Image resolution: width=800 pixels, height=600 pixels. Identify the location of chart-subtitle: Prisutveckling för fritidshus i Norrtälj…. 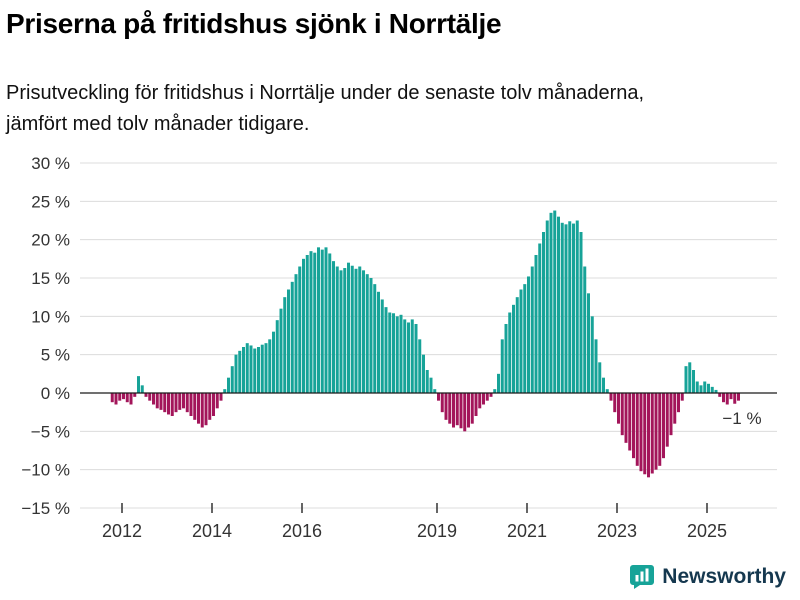
(386, 109).